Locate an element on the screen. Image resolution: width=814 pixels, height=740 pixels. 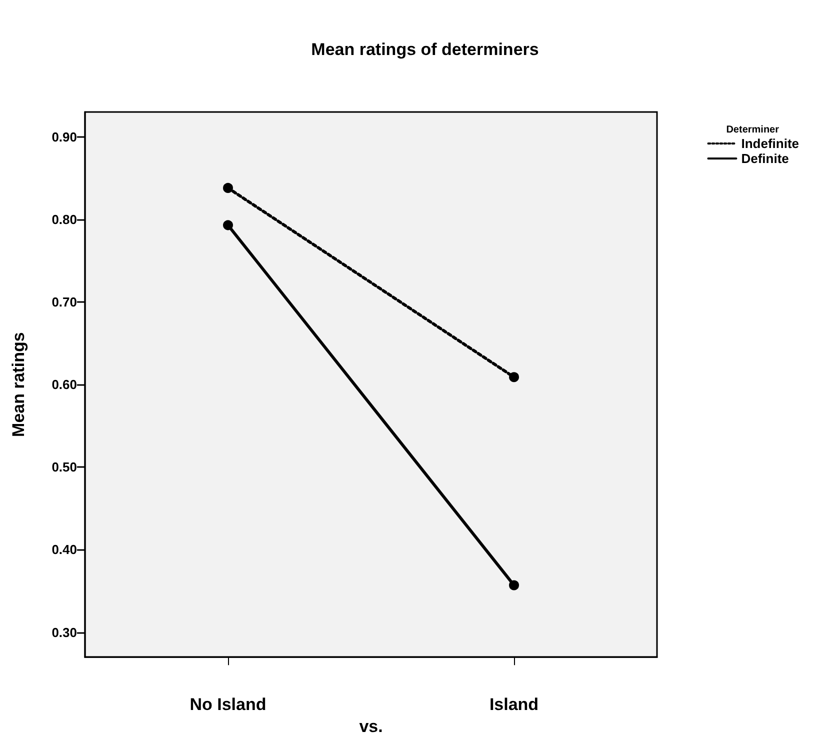
y-tick-label: 0.60 is located at coordinates (64, 384).